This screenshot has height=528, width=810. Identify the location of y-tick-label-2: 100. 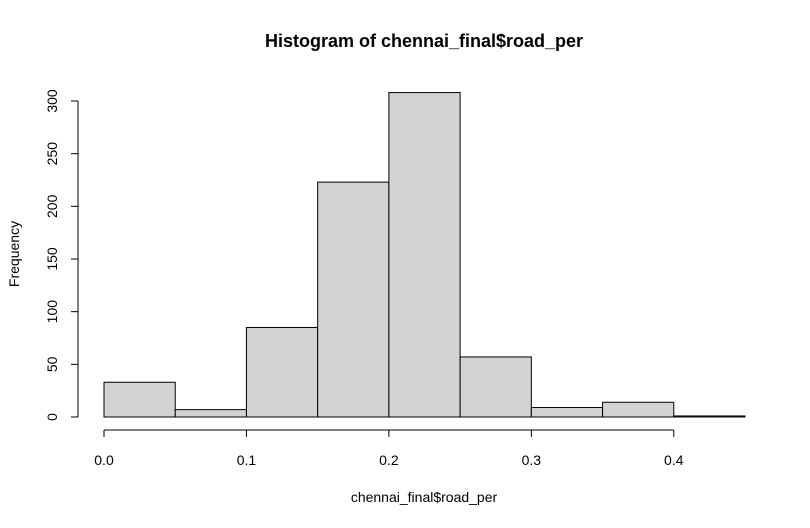
(52, 312).